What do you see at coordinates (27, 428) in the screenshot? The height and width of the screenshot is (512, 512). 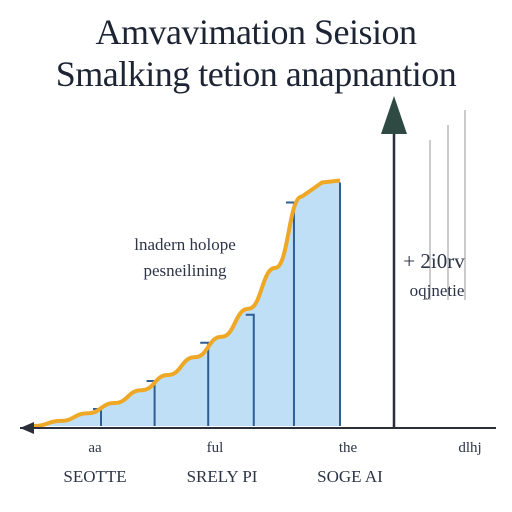 I see `x-axis-arrow-icon` at bounding box center [27, 428].